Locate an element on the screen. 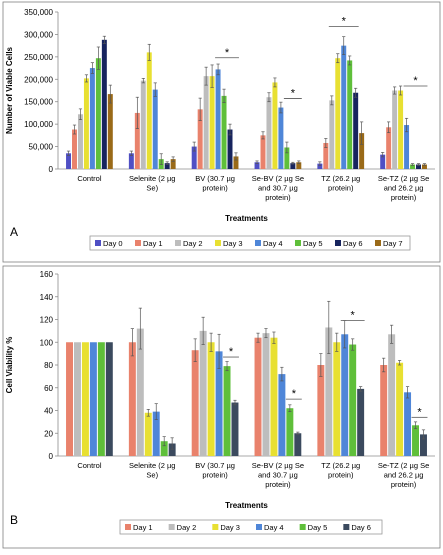 The image size is (443, 555). category-label: Se) is located at coordinates (152, 188).